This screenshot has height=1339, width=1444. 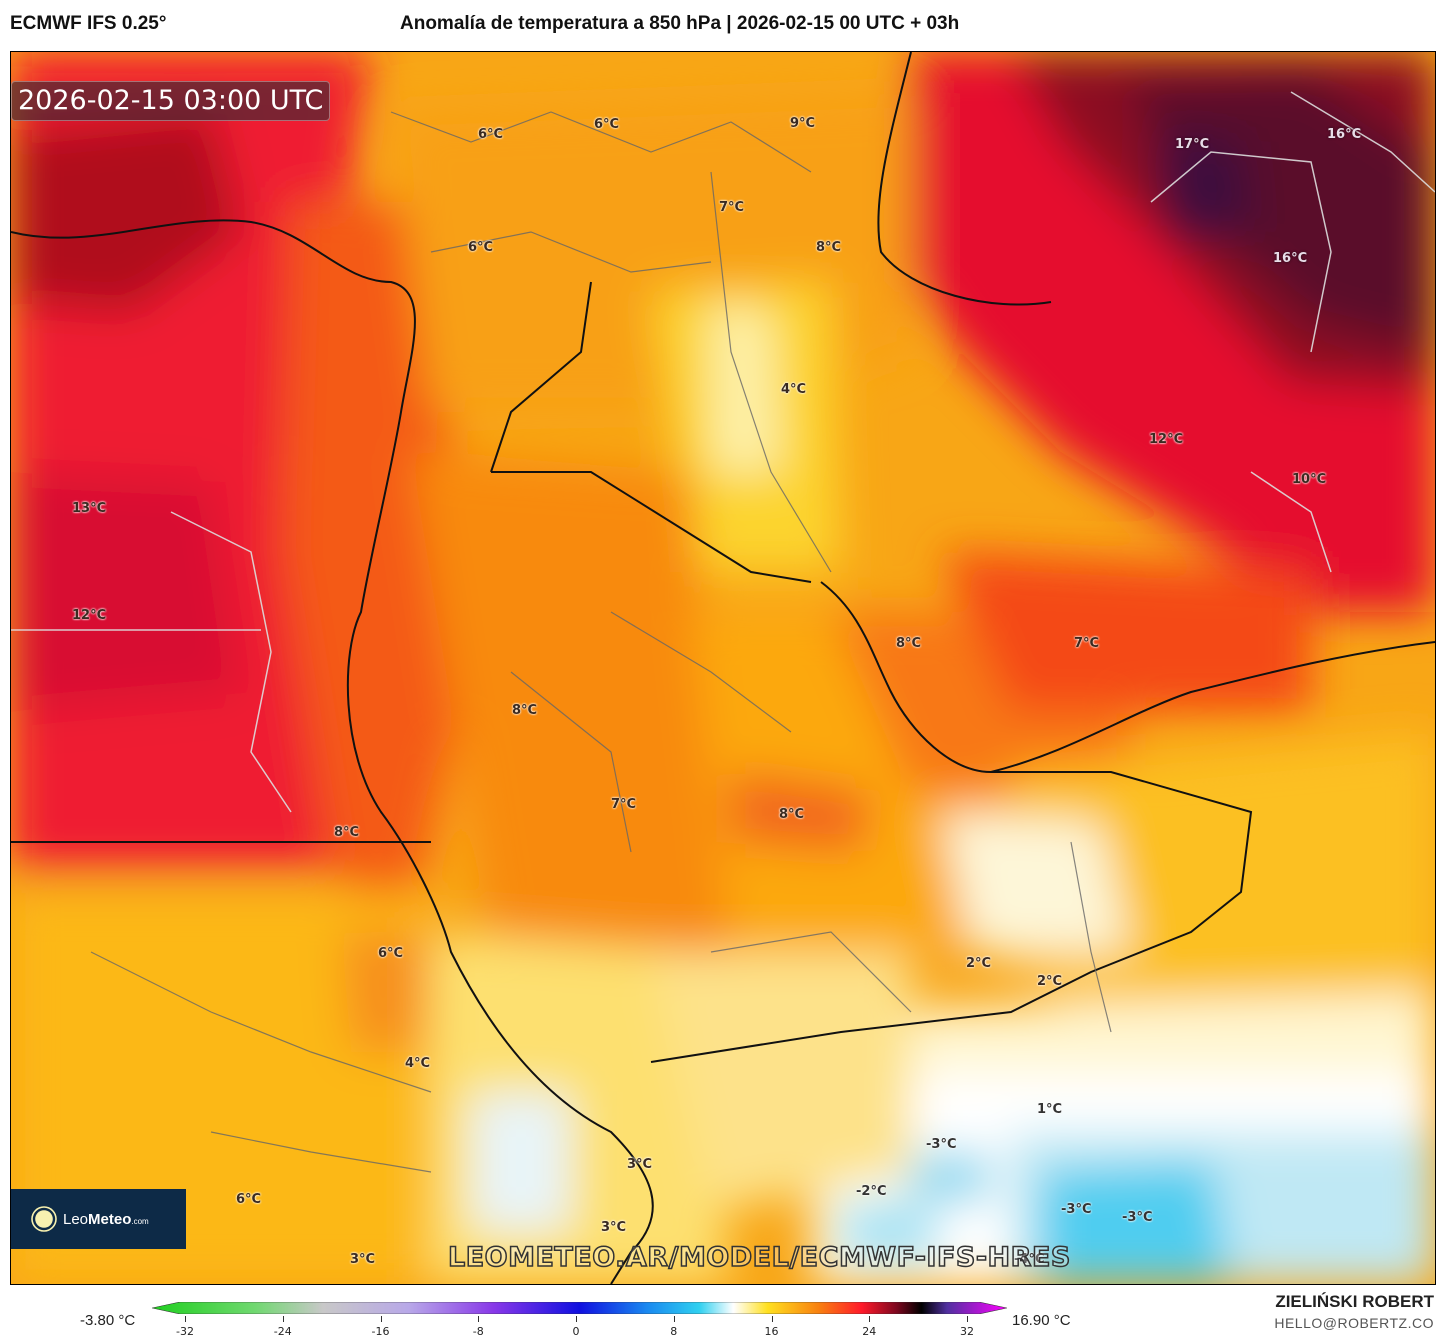 What do you see at coordinates (579, 1308) in the screenshot?
I see `colorbar` at bounding box center [579, 1308].